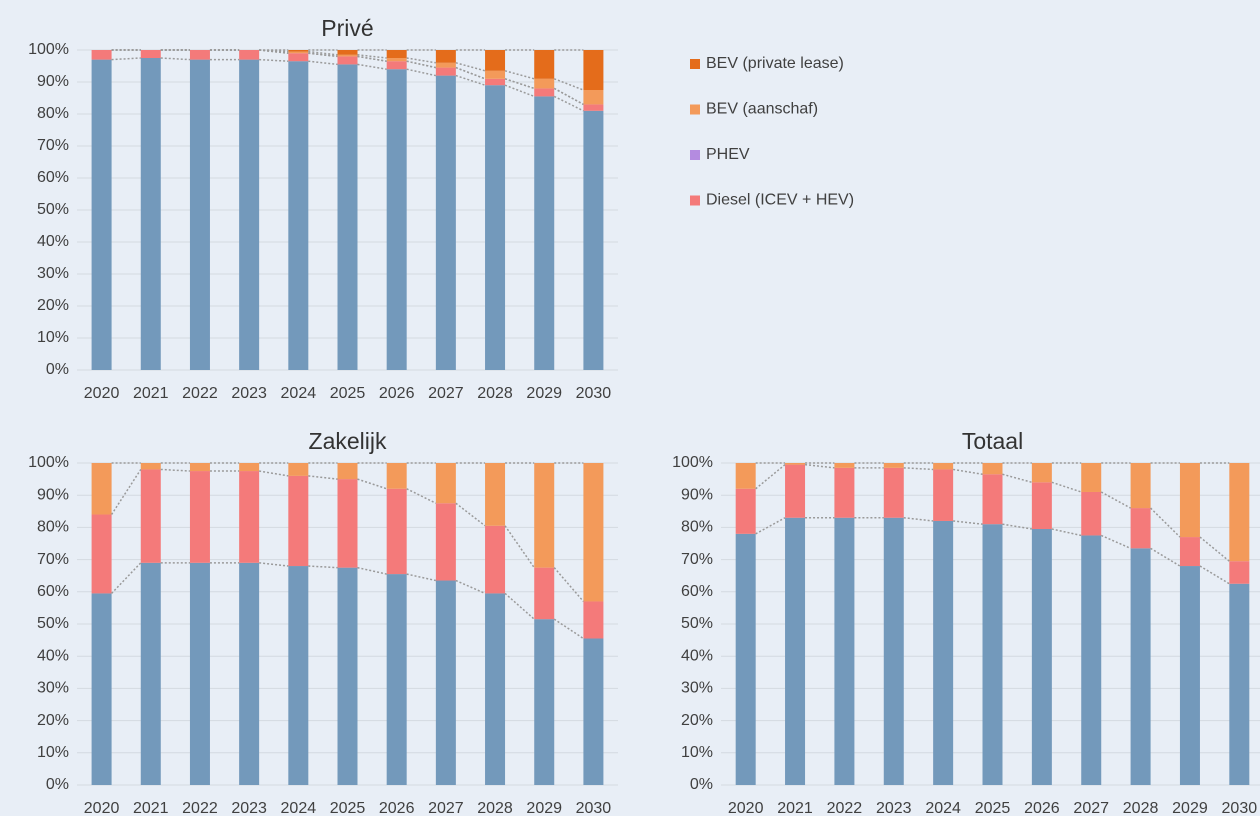 This screenshot has height=816, width=1260. I want to click on x-tick-label: 2029, so click(544, 808).